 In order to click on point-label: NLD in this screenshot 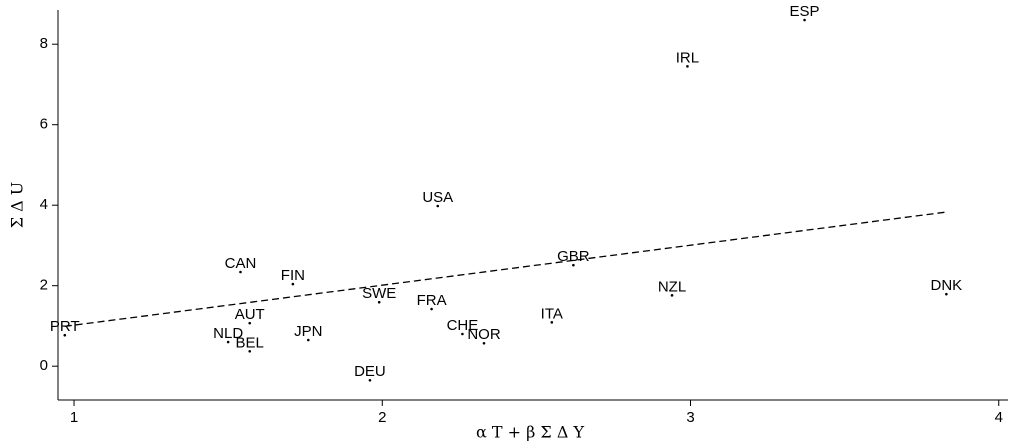, I will do `click(228, 333)`.